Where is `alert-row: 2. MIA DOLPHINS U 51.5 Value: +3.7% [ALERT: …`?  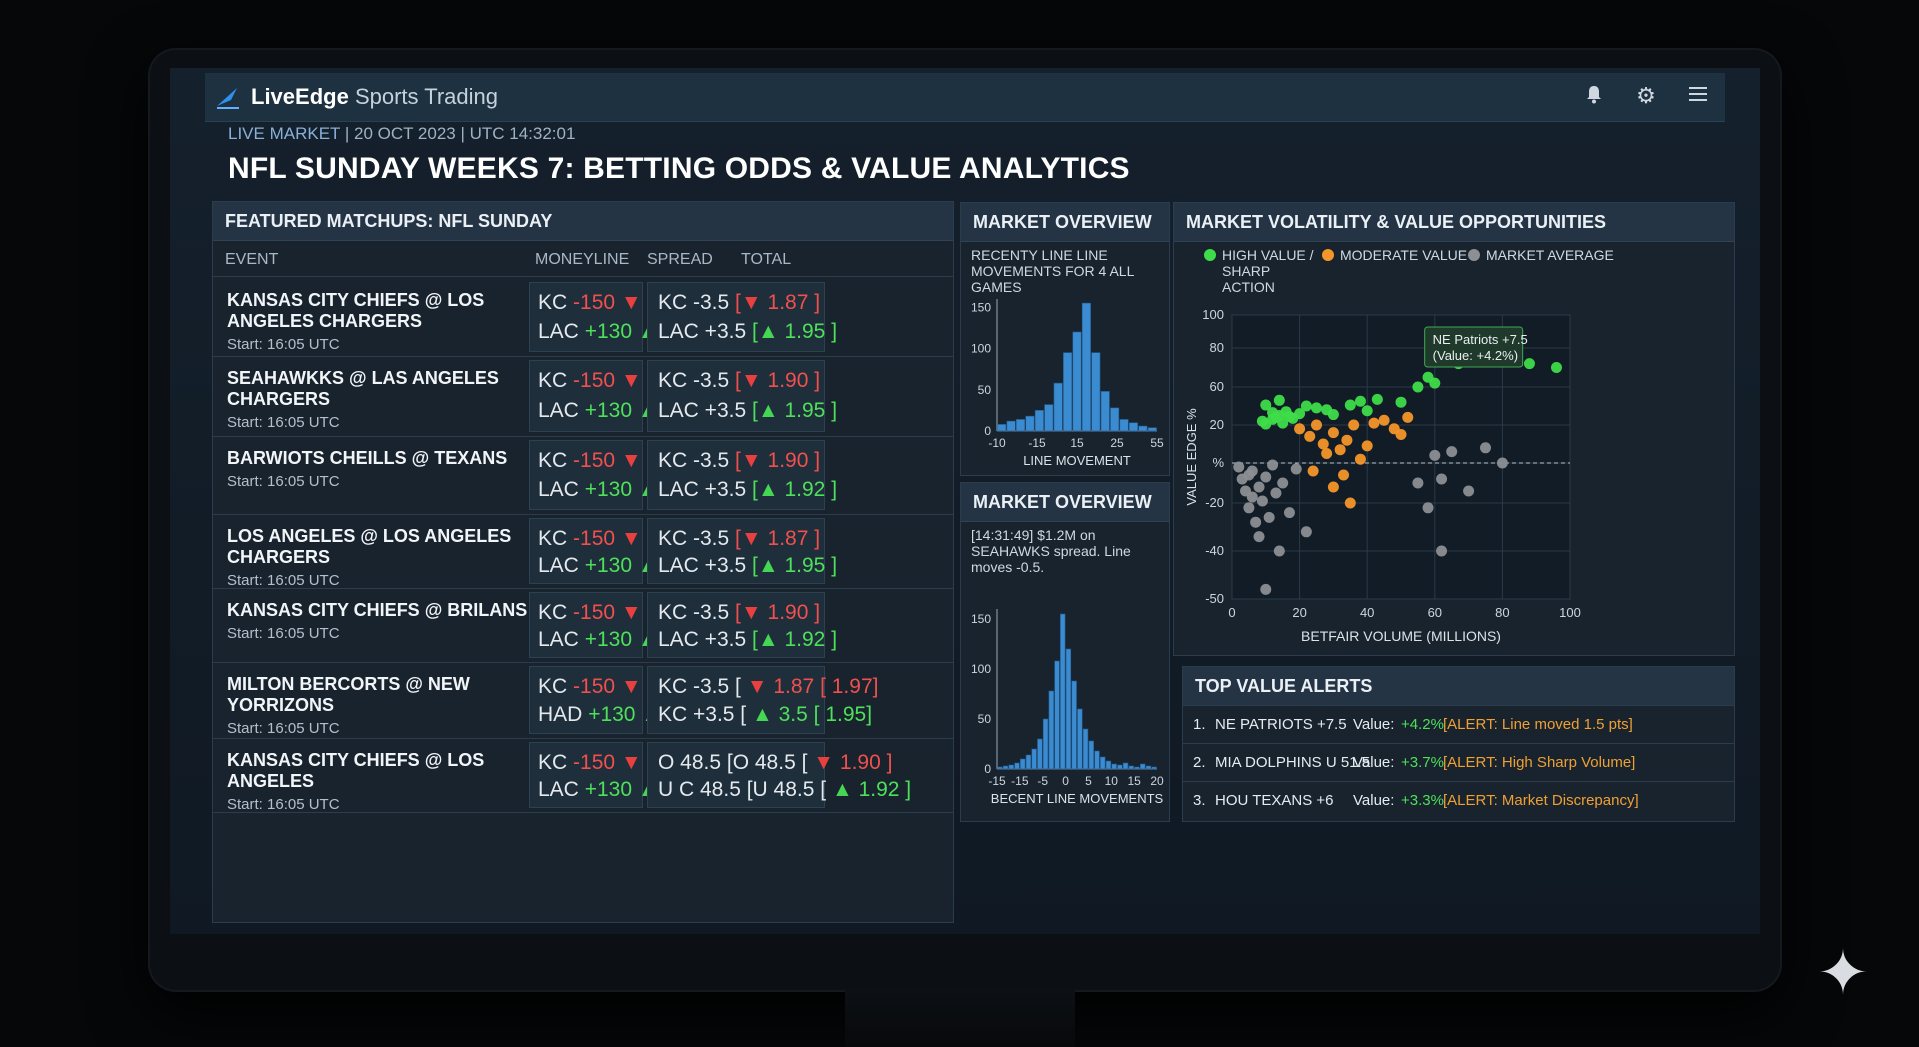
alert-row: 2. MIA DOLPHINS U 51.5 Value: +3.7% [ALERT: … is located at coordinates (1458, 762).